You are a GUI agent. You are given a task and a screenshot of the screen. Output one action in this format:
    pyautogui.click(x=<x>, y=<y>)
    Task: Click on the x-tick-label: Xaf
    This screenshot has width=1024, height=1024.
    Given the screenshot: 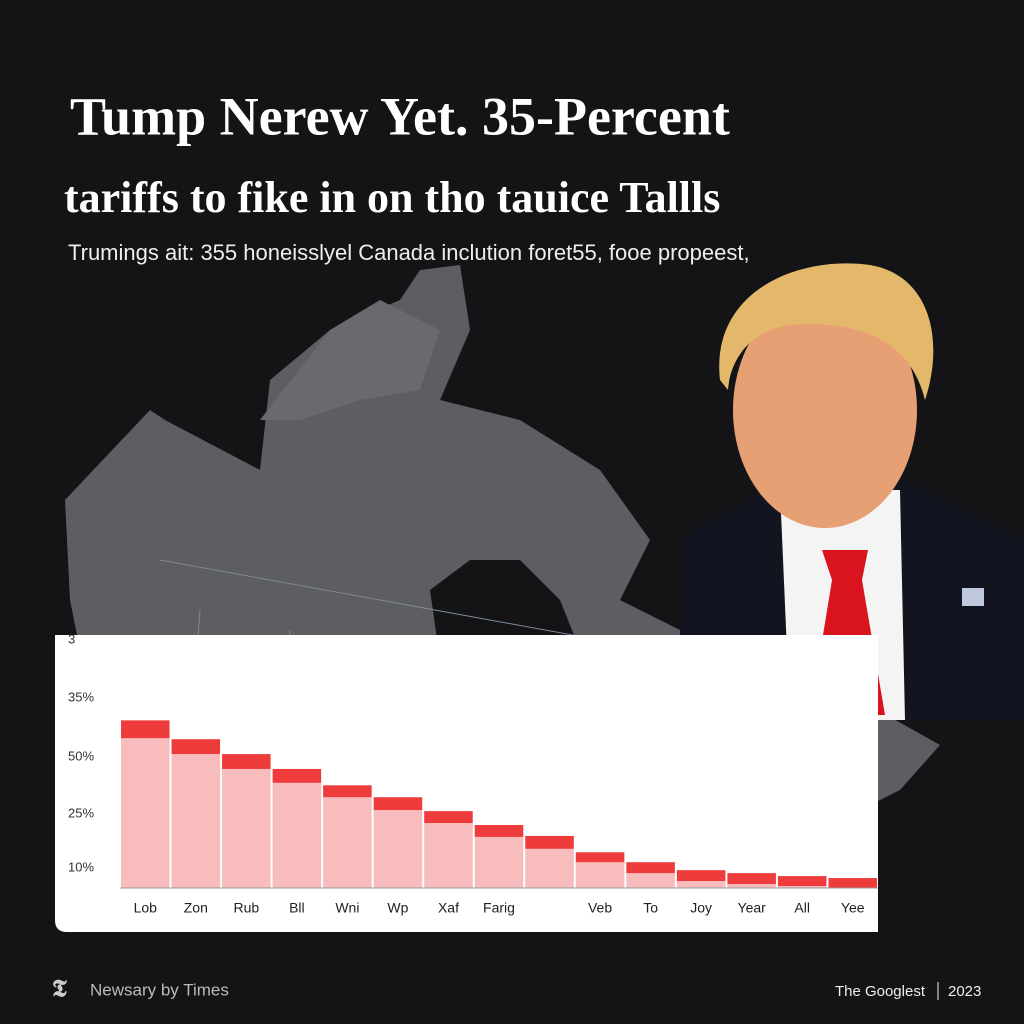 What is the action you would take?
    pyautogui.click(x=448, y=908)
    